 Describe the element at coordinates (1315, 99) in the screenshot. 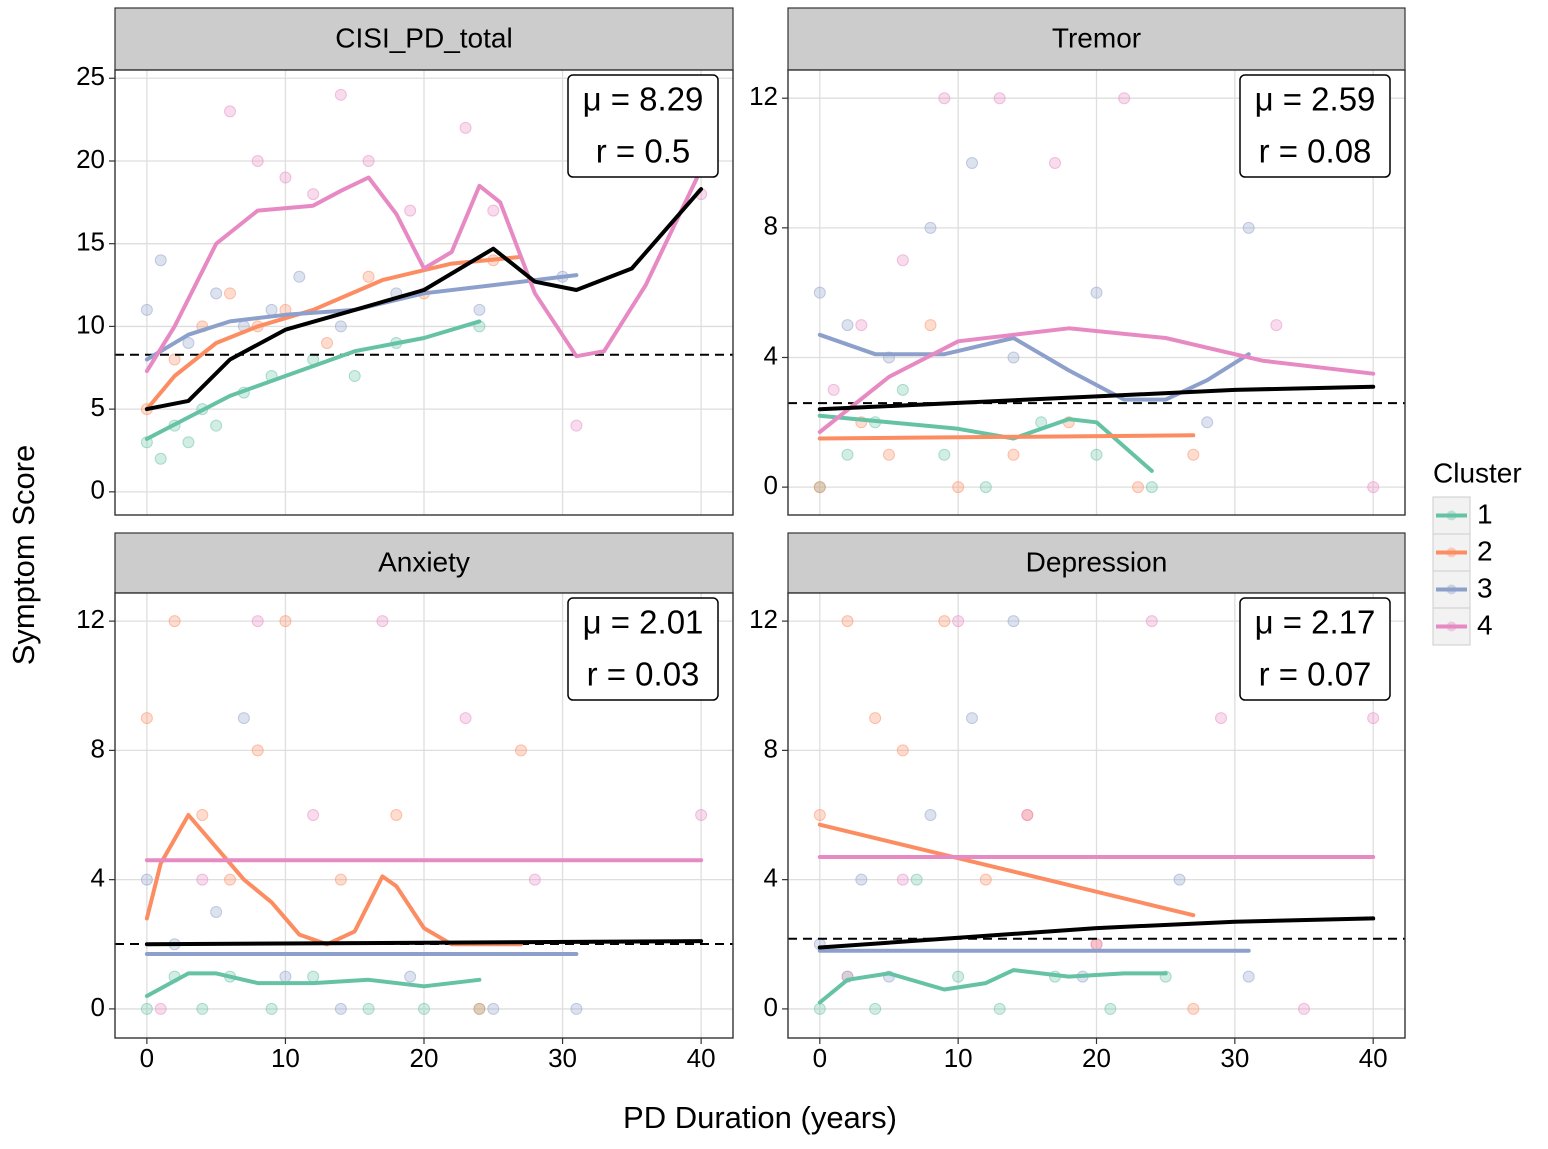

I see `annotation: μ = 2.59` at that location.